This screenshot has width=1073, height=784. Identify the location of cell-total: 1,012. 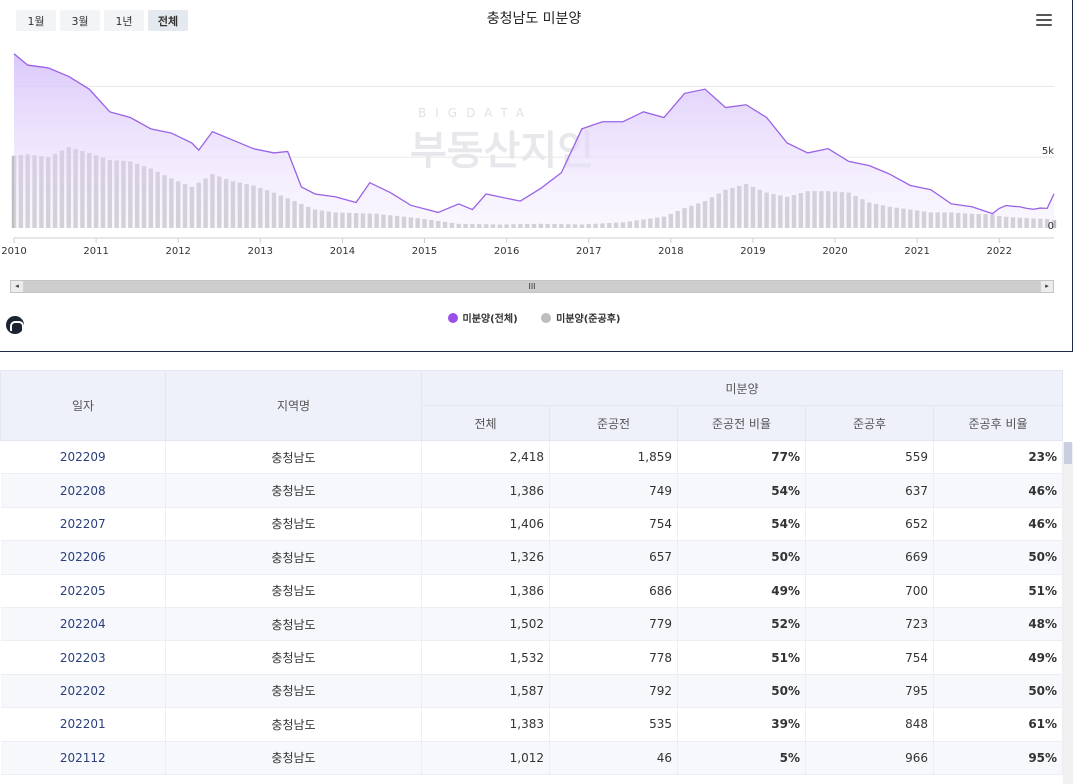
(485, 758).